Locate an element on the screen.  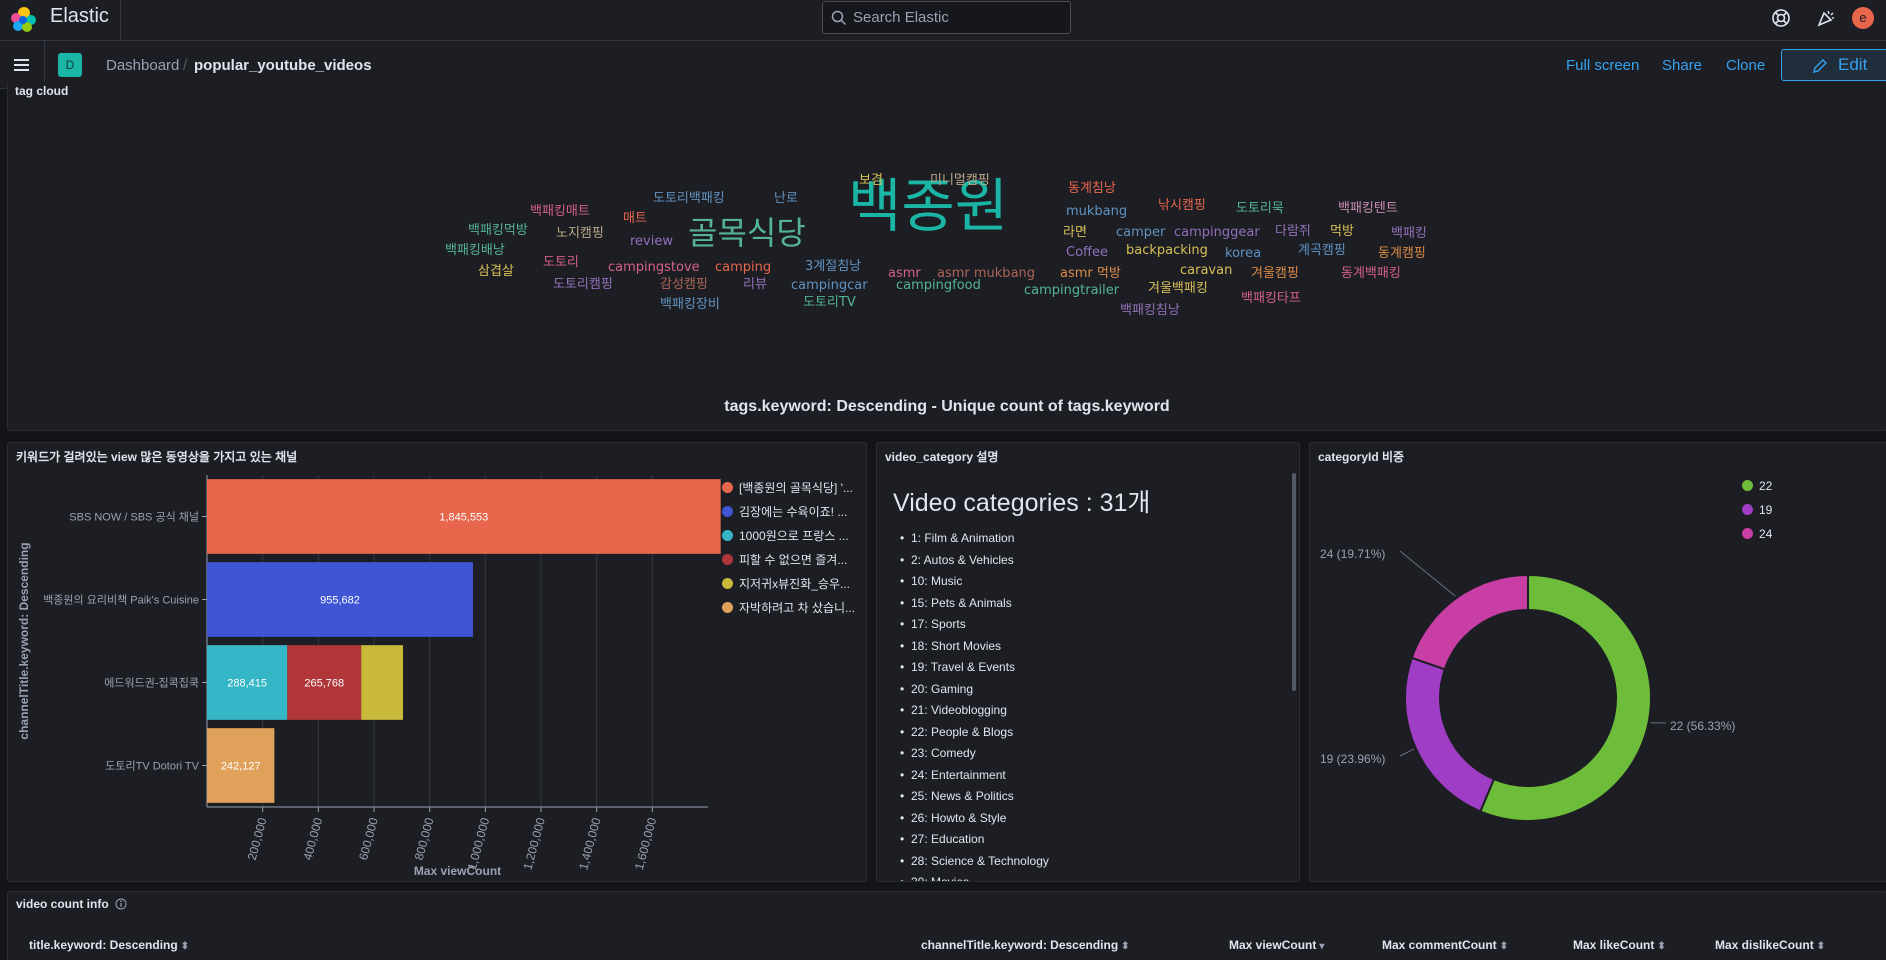
space-avatar: D is located at coordinates (70, 65).